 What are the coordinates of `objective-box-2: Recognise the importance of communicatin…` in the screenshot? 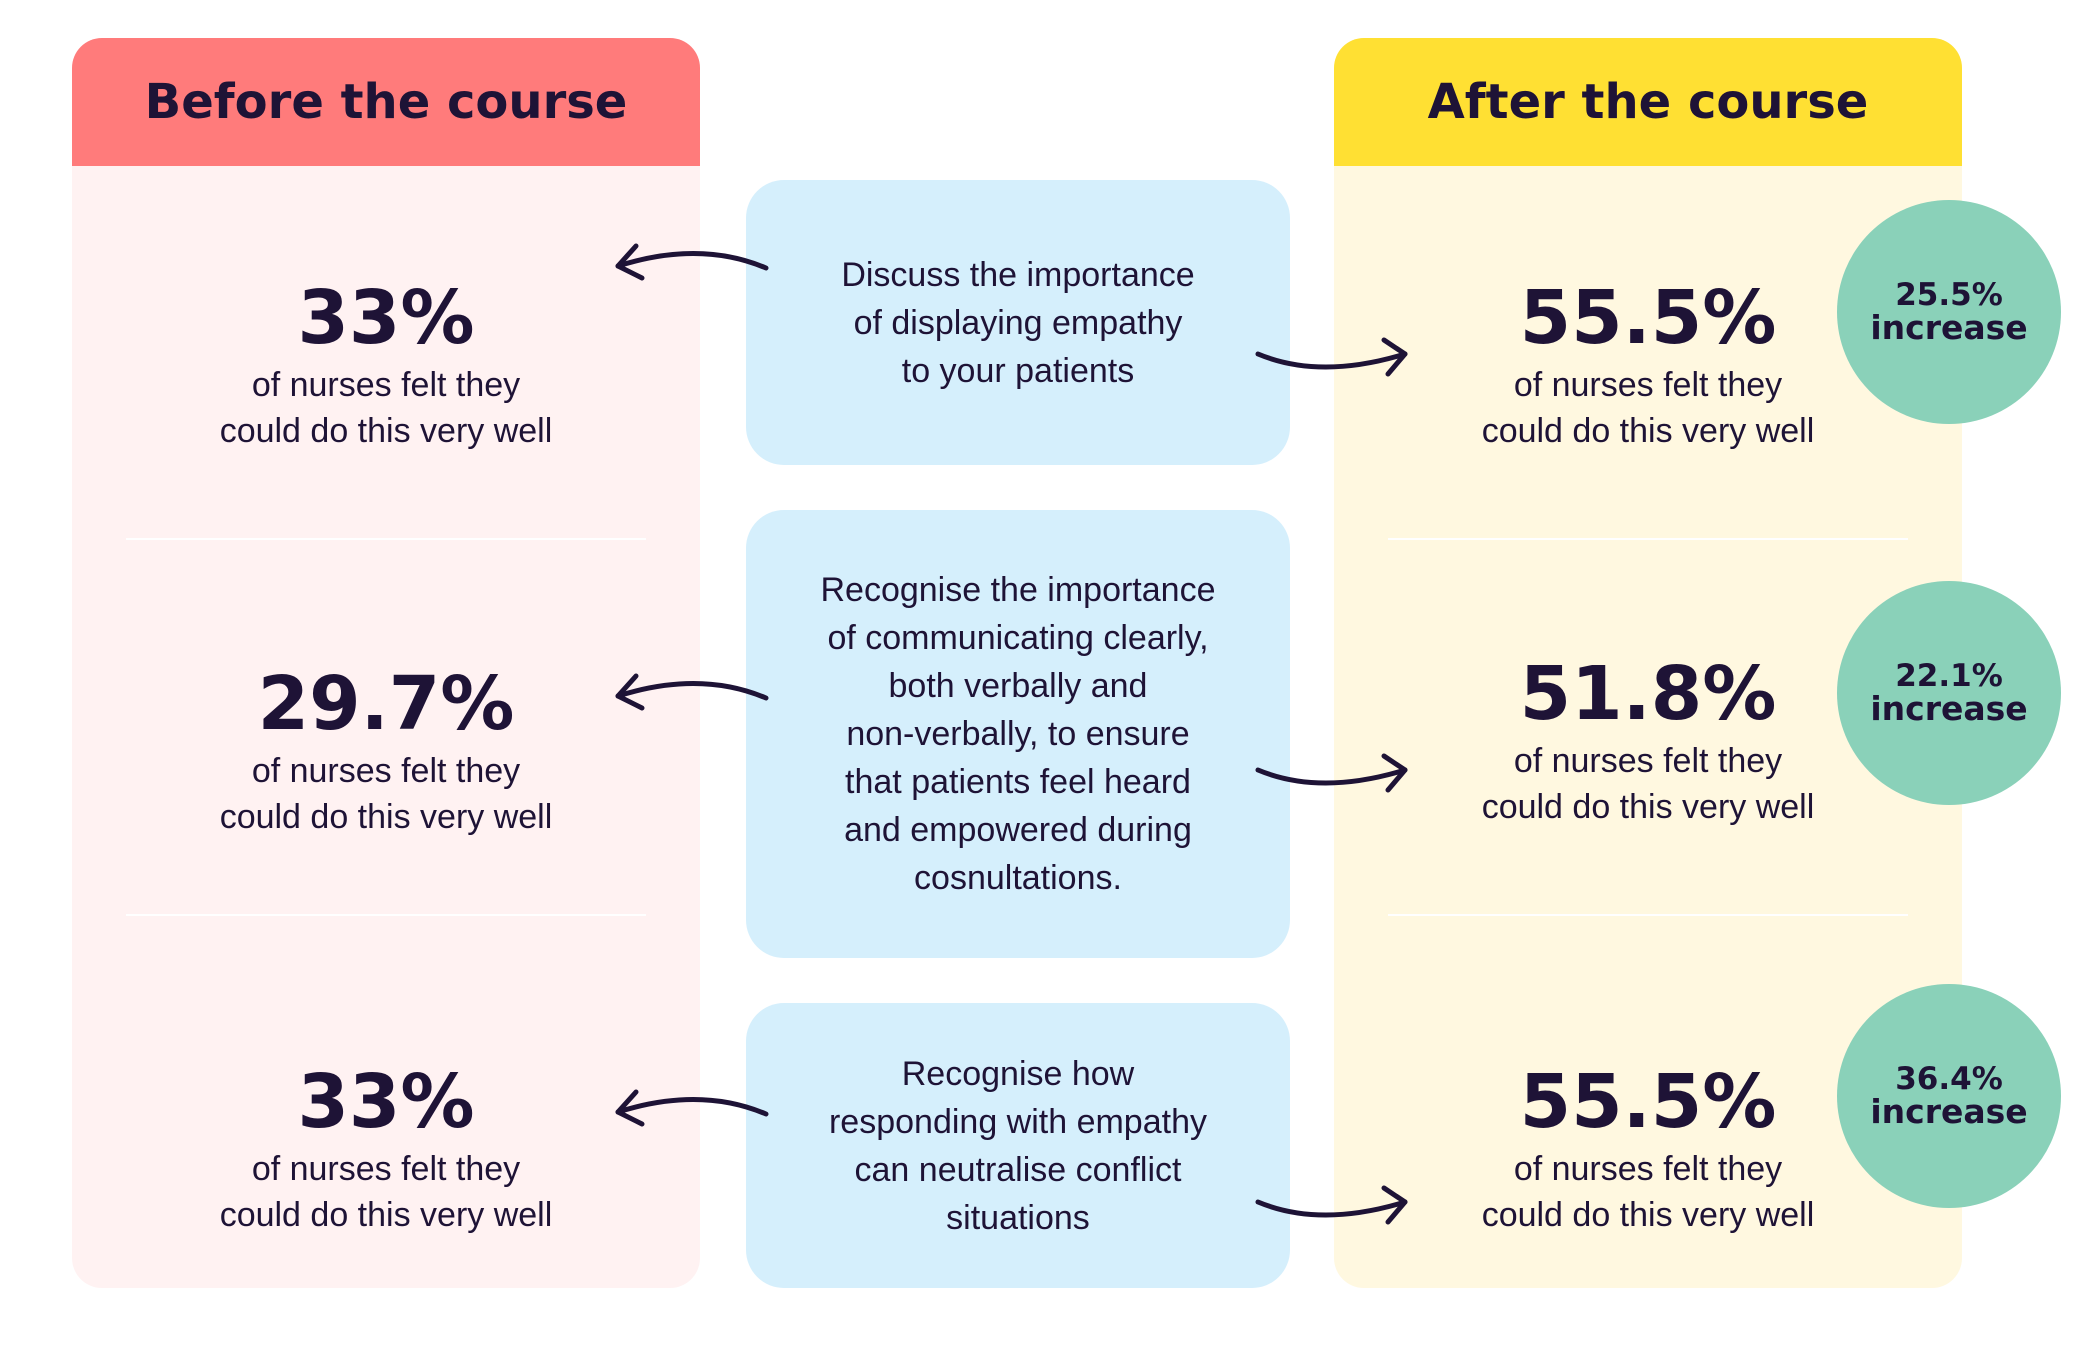 It's located at (1018, 734).